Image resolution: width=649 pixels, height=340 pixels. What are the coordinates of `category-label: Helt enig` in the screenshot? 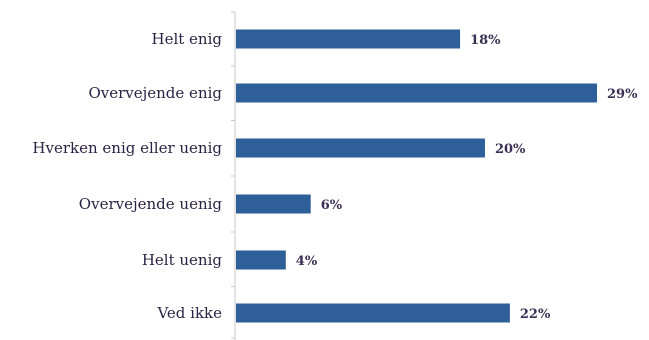 It's located at (187, 39).